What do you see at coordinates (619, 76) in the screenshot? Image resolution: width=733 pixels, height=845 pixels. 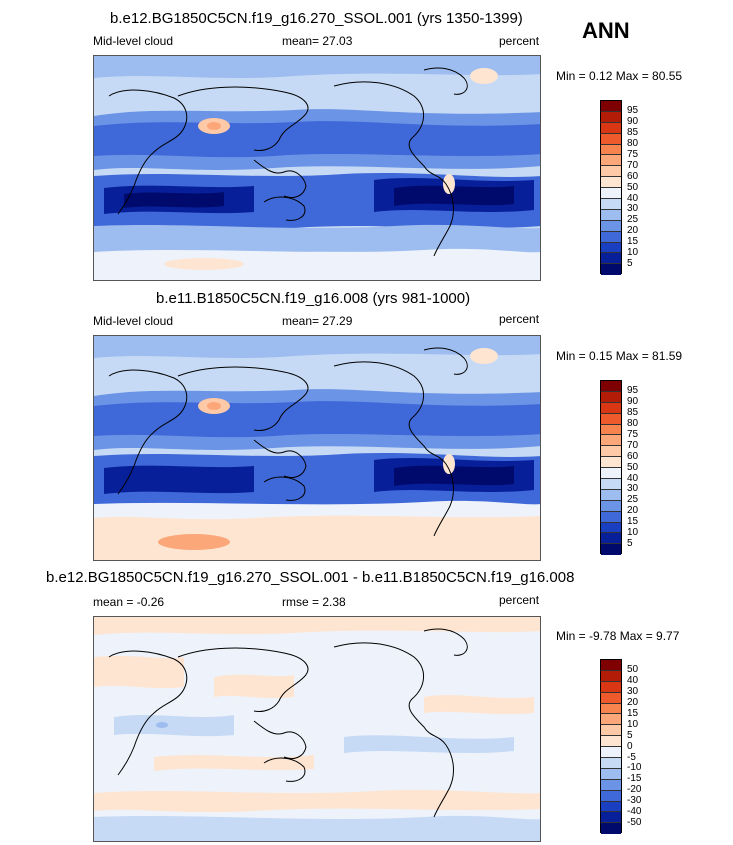 I see `panel1-minmax: Min = 0.12 Max = 80.55` at bounding box center [619, 76].